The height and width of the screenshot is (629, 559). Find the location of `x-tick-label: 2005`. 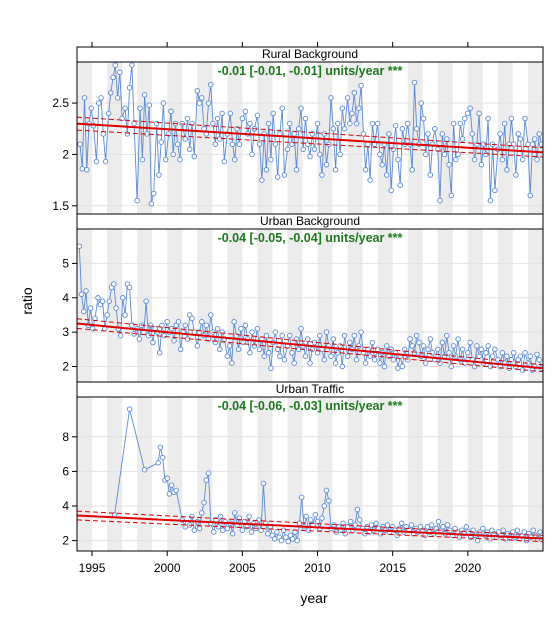

x-tick-label: 2005 is located at coordinates (242, 568).